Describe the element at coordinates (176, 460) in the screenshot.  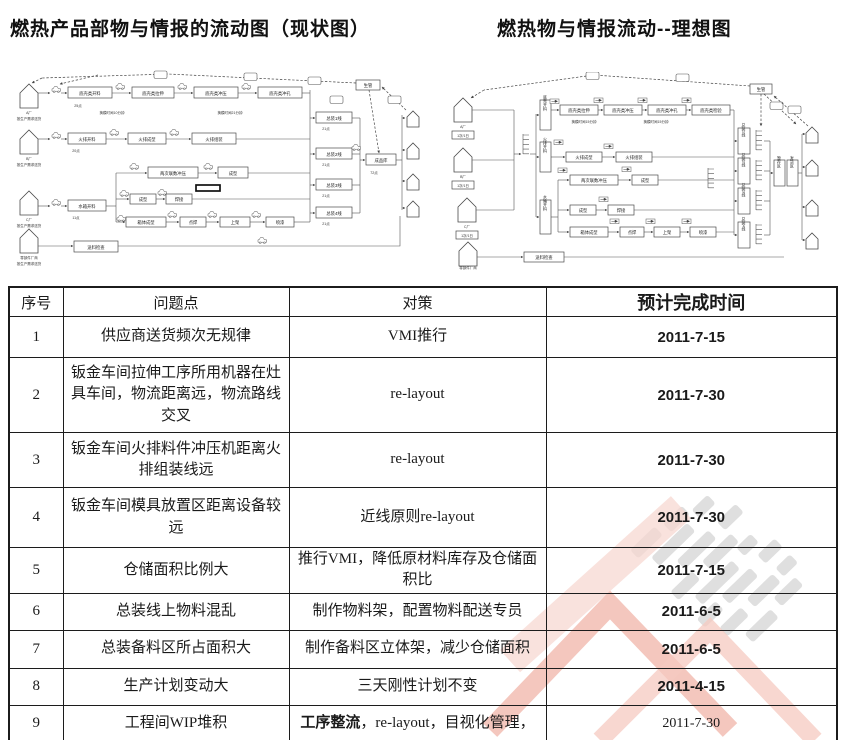
I see `cell-problem: 钣金车间火排料件冲压机距离火排组装线远` at that location.